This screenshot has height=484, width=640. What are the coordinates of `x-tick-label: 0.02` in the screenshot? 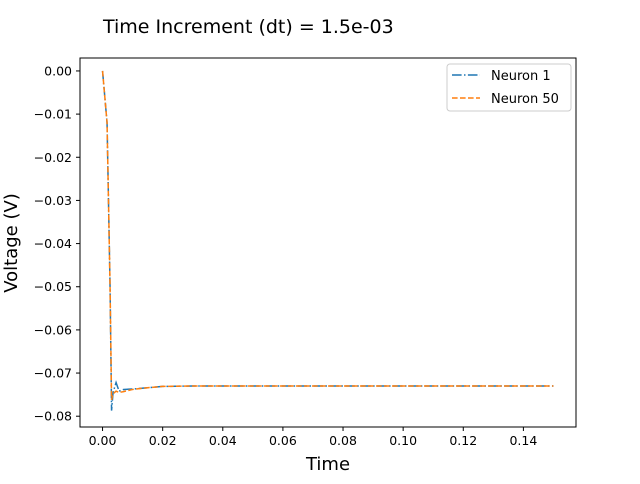 It's located at (163, 440).